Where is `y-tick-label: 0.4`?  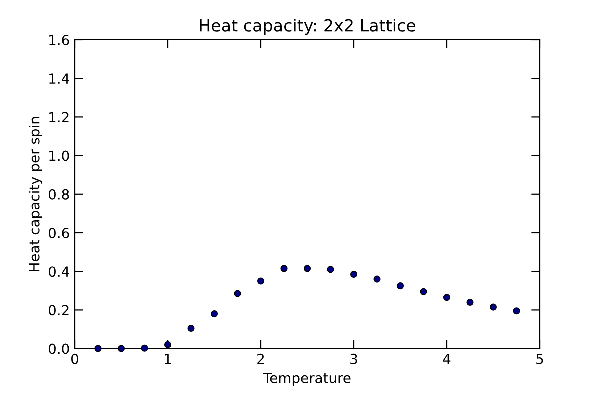
y-tick-label: 0.4 is located at coordinates (59, 272).